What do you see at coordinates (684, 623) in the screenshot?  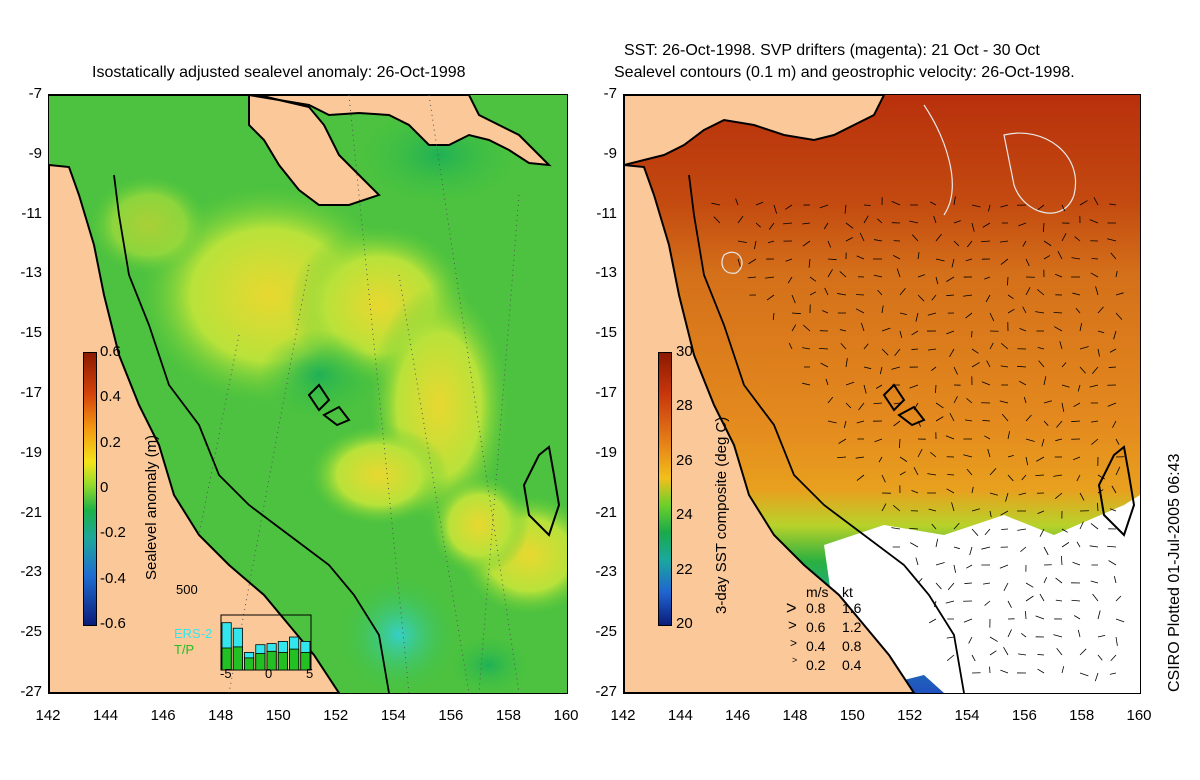 I see `sst-colorbar-tick: 20` at bounding box center [684, 623].